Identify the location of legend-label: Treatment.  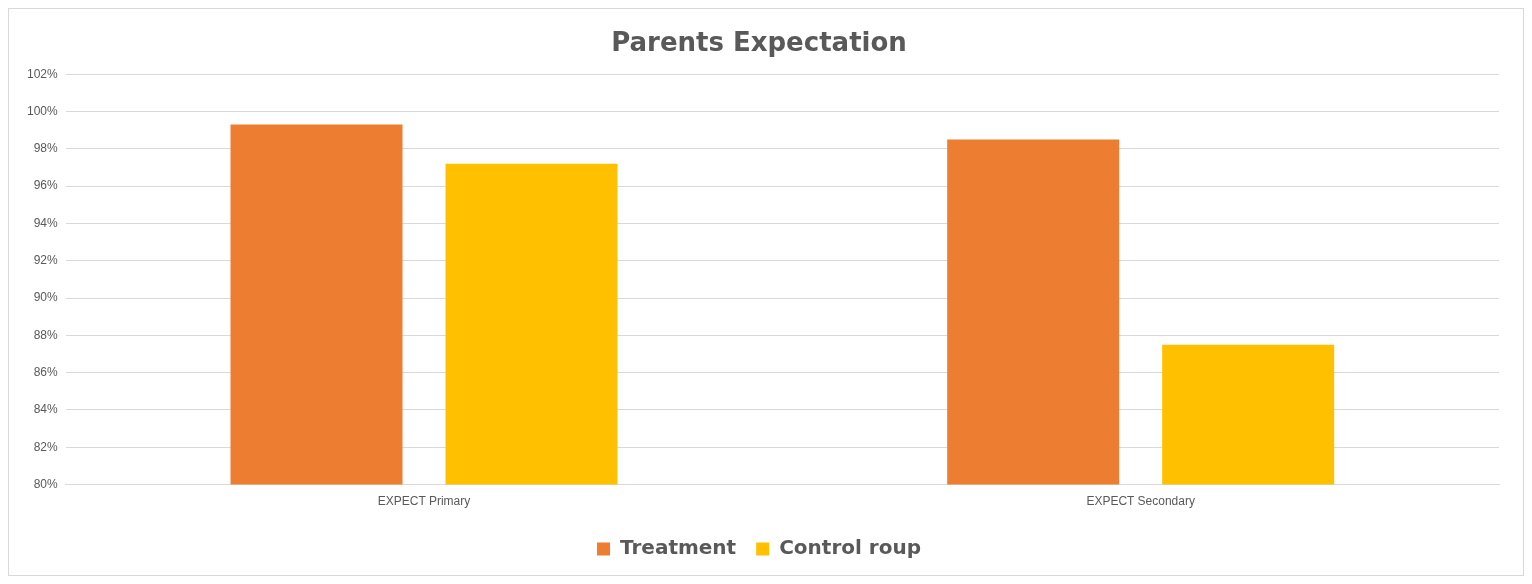
(678, 547).